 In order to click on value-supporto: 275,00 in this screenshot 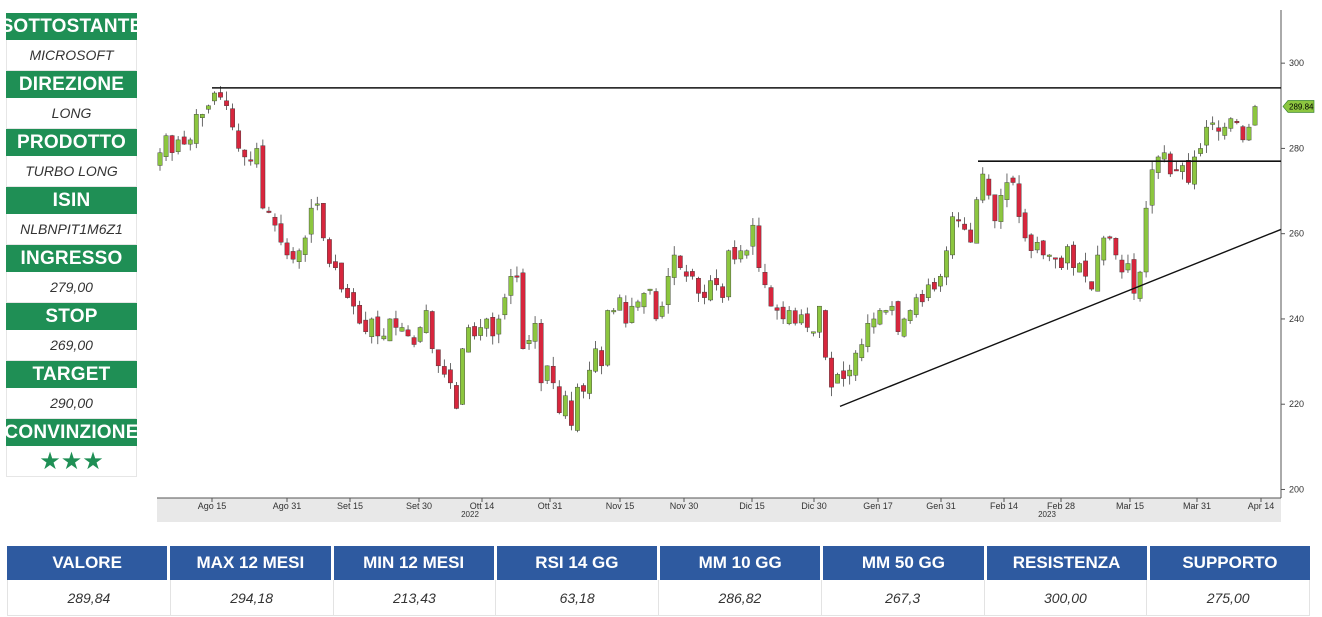, I will do `click(1228, 598)`.